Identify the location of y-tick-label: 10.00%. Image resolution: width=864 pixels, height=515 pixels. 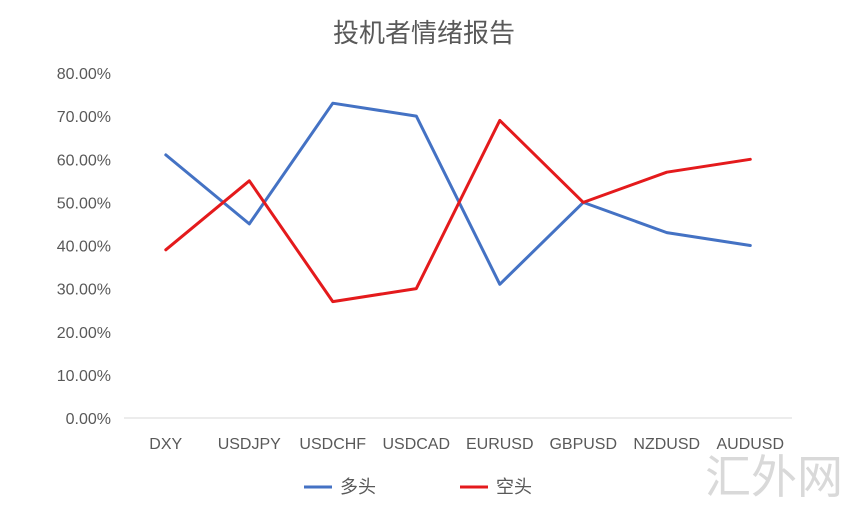
(84, 376).